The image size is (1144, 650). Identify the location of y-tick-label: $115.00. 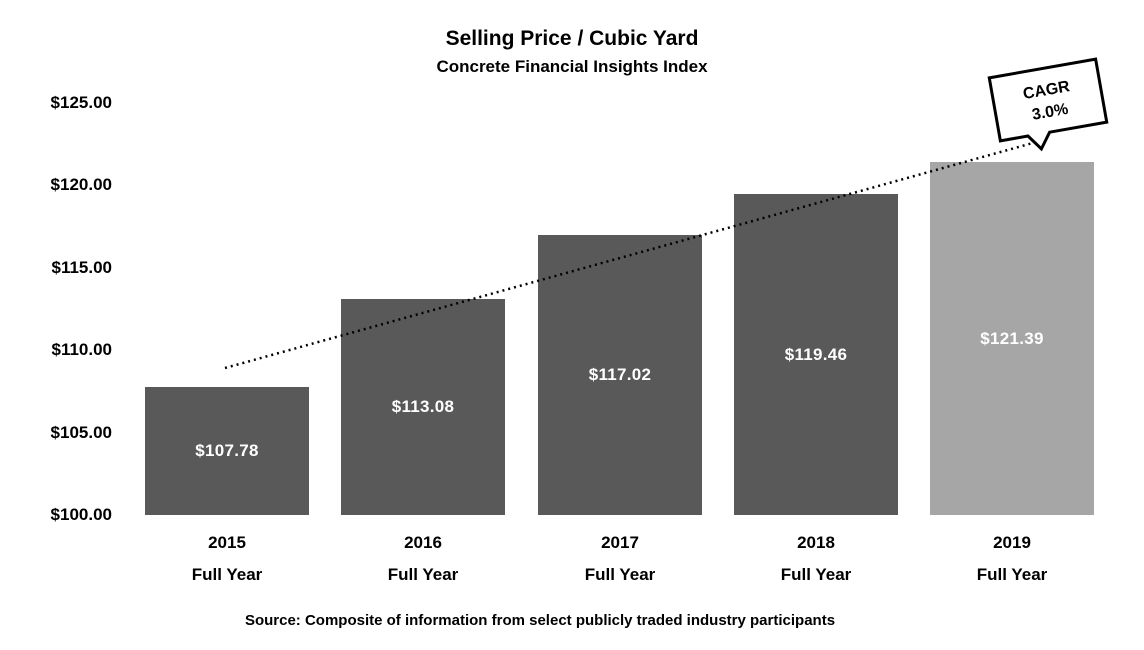
(81, 267).